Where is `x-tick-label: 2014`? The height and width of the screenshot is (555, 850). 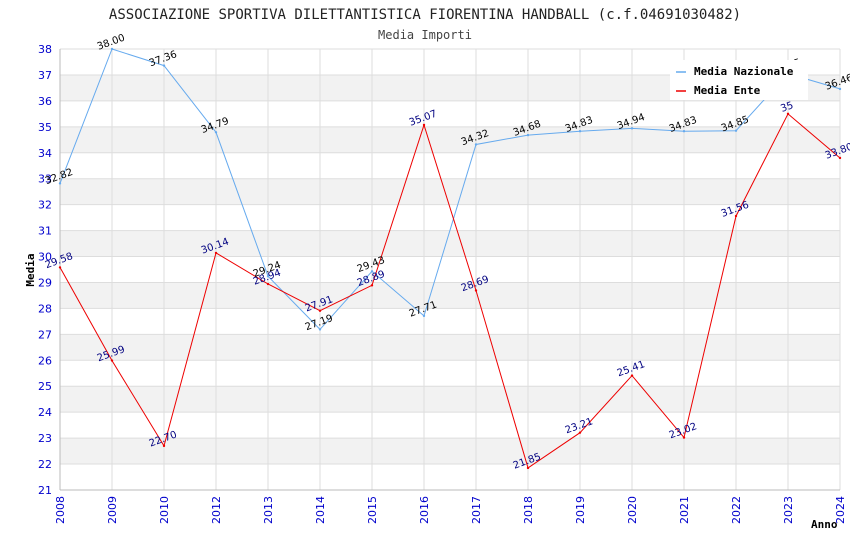
x-tick-label: 2014 is located at coordinates (320, 510).